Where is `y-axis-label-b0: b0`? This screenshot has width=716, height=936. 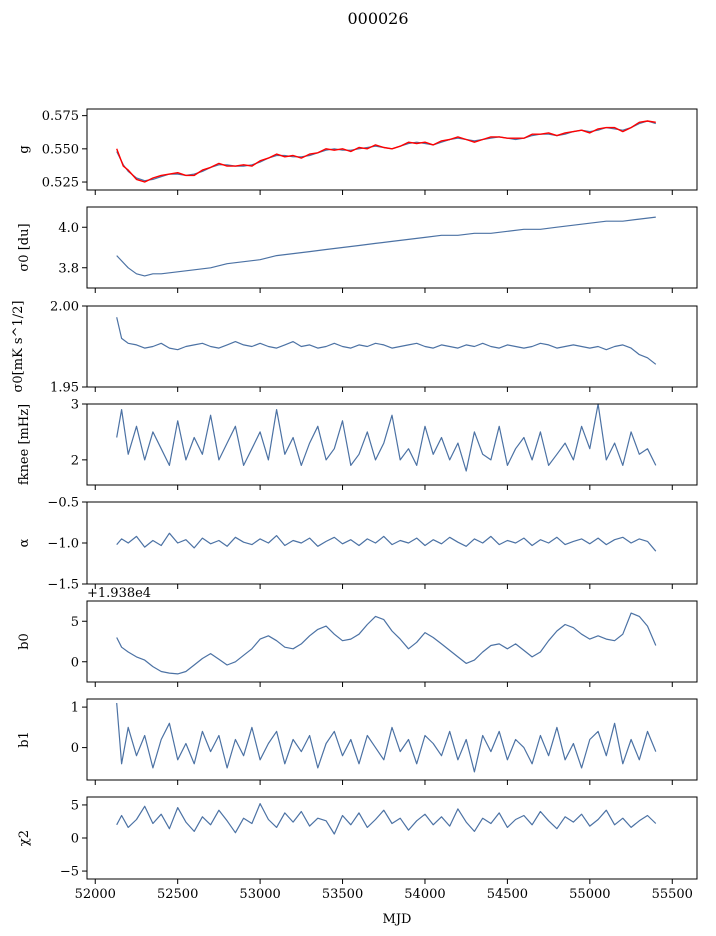
y-axis-label-b0: b0 is located at coordinates (24, 641).